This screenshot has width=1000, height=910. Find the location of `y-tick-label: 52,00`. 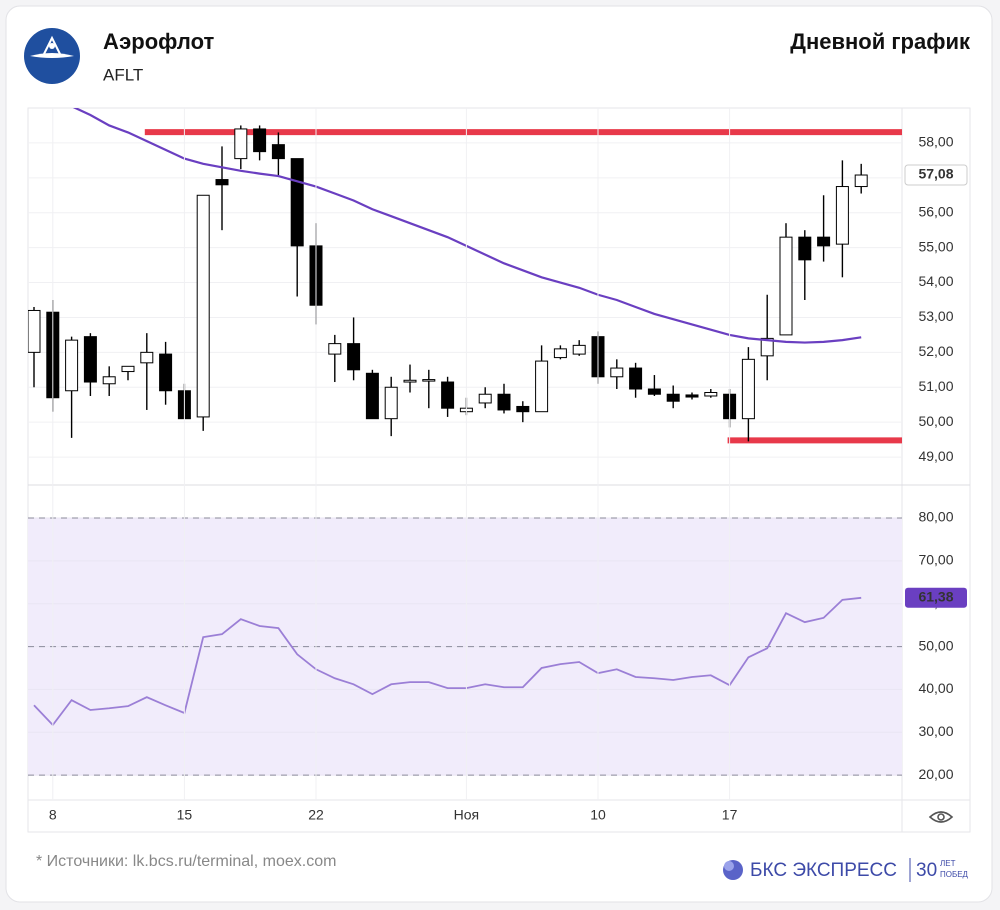

y-tick-label: 52,00 is located at coordinates (935, 351).